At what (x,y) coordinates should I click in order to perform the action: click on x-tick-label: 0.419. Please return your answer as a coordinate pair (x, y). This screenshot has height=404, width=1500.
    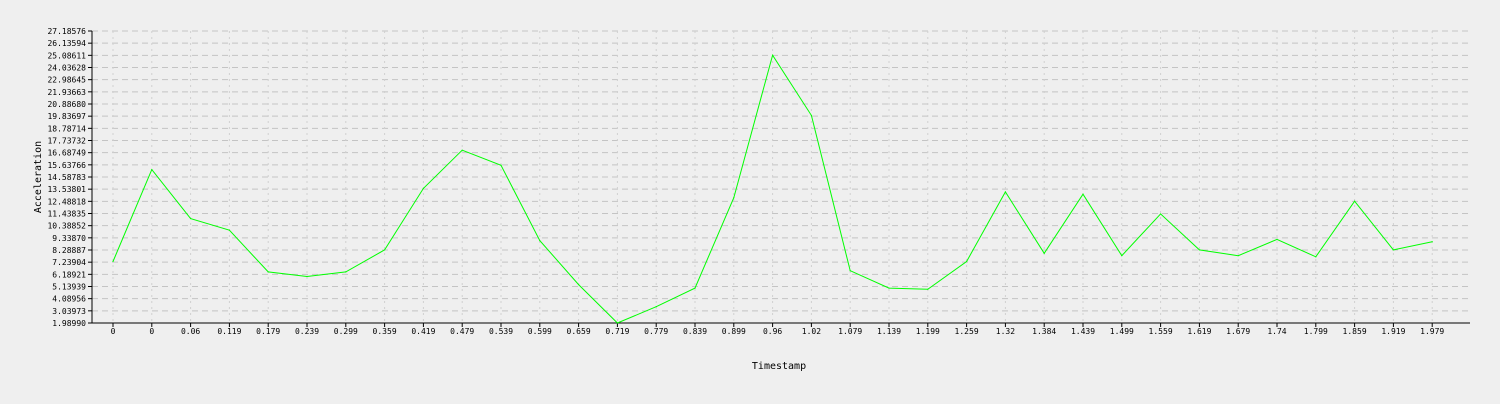
    Looking at the image, I should click on (423, 331).